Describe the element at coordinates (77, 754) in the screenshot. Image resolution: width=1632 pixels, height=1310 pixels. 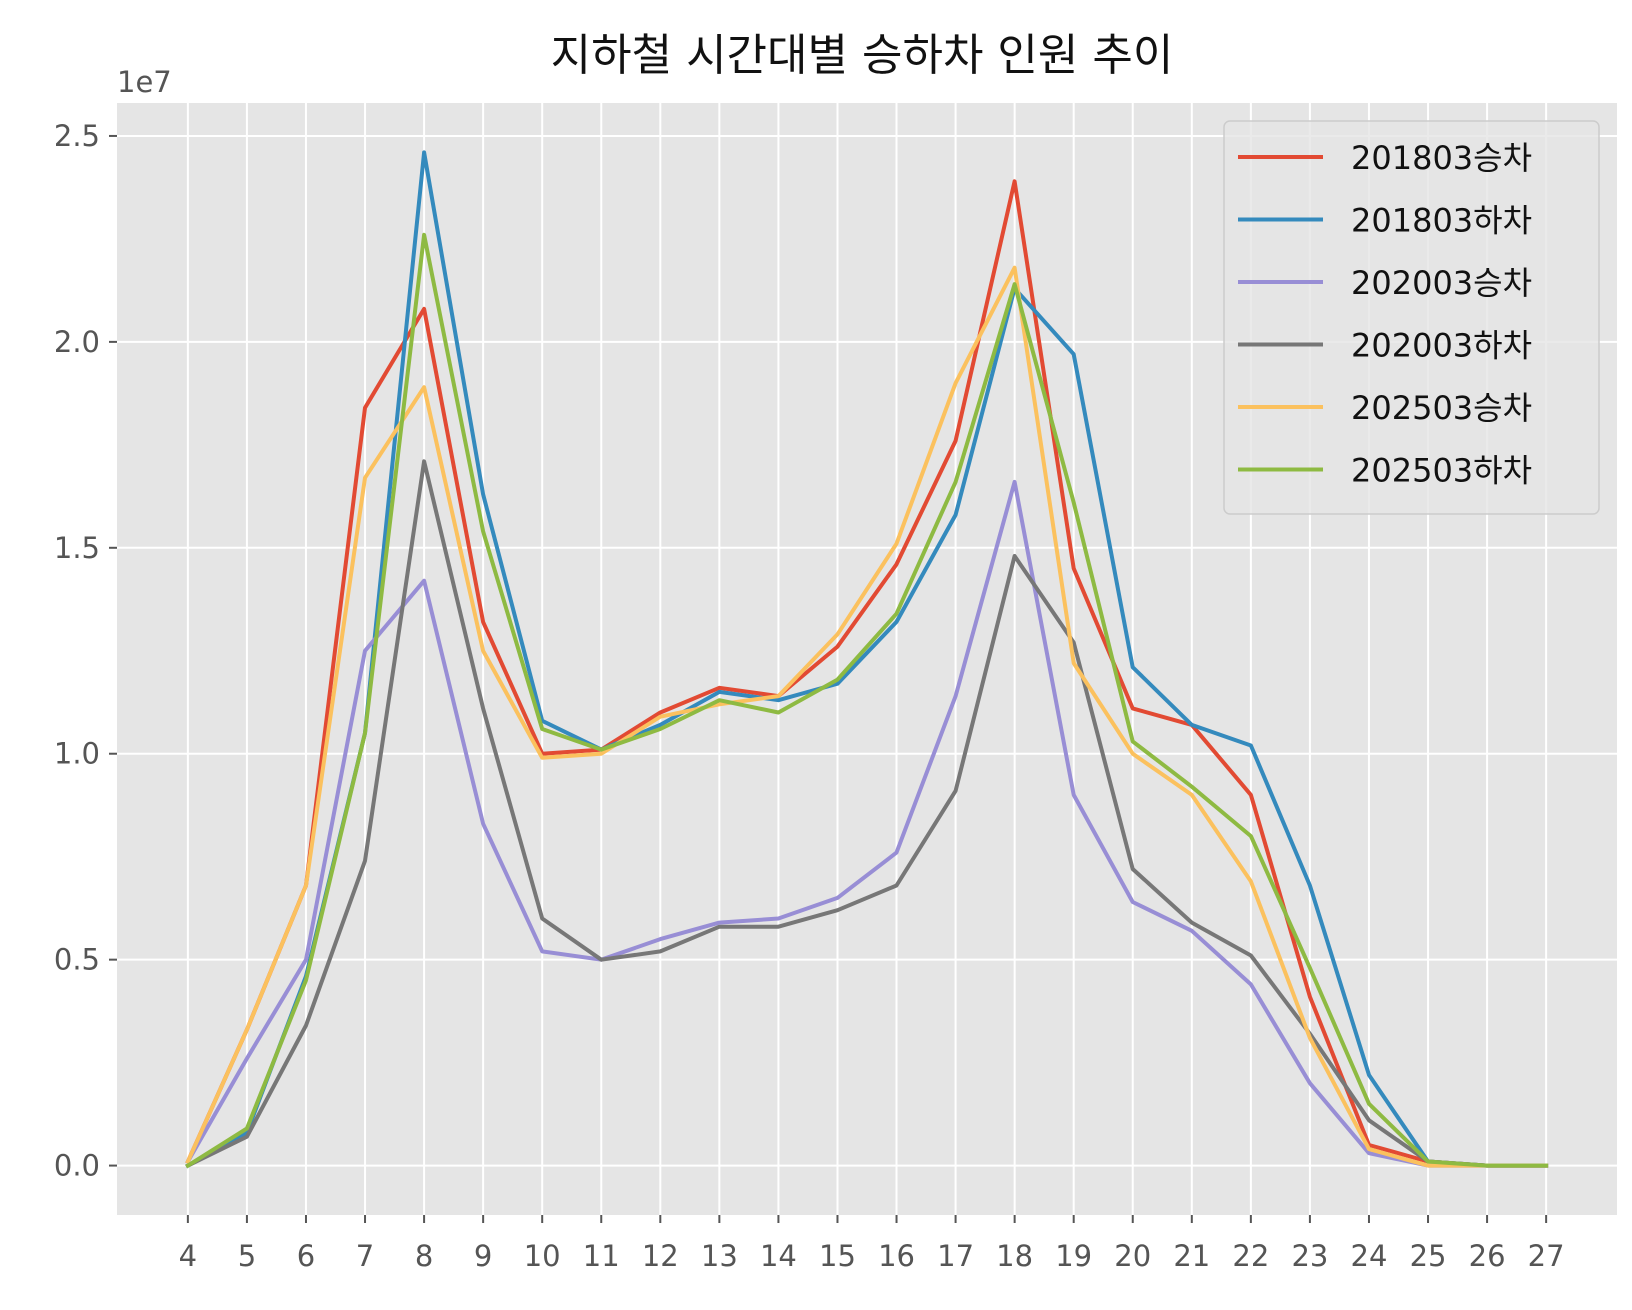
I see `y-tick-label: 1.0` at that location.